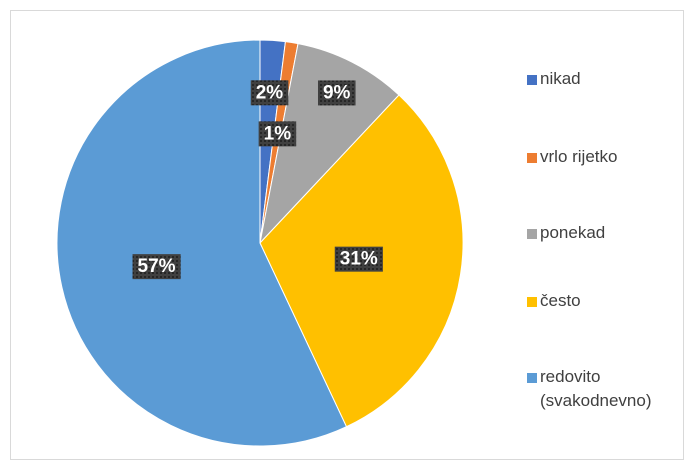 The width and height of the screenshot is (694, 470). I want to click on data-label: 57%, so click(157, 266).